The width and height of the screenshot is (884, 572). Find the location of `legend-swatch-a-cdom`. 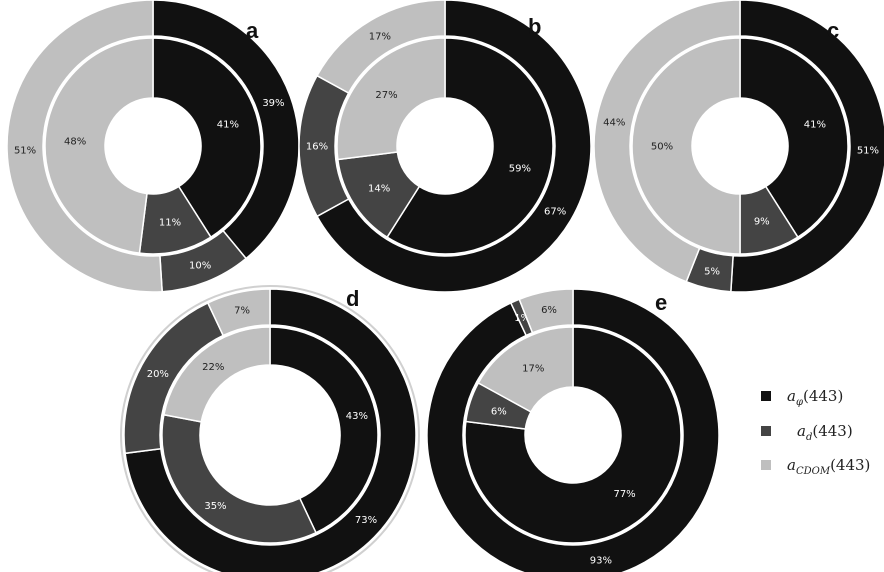

legend-swatch-a-cdom is located at coordinates (766, 465).